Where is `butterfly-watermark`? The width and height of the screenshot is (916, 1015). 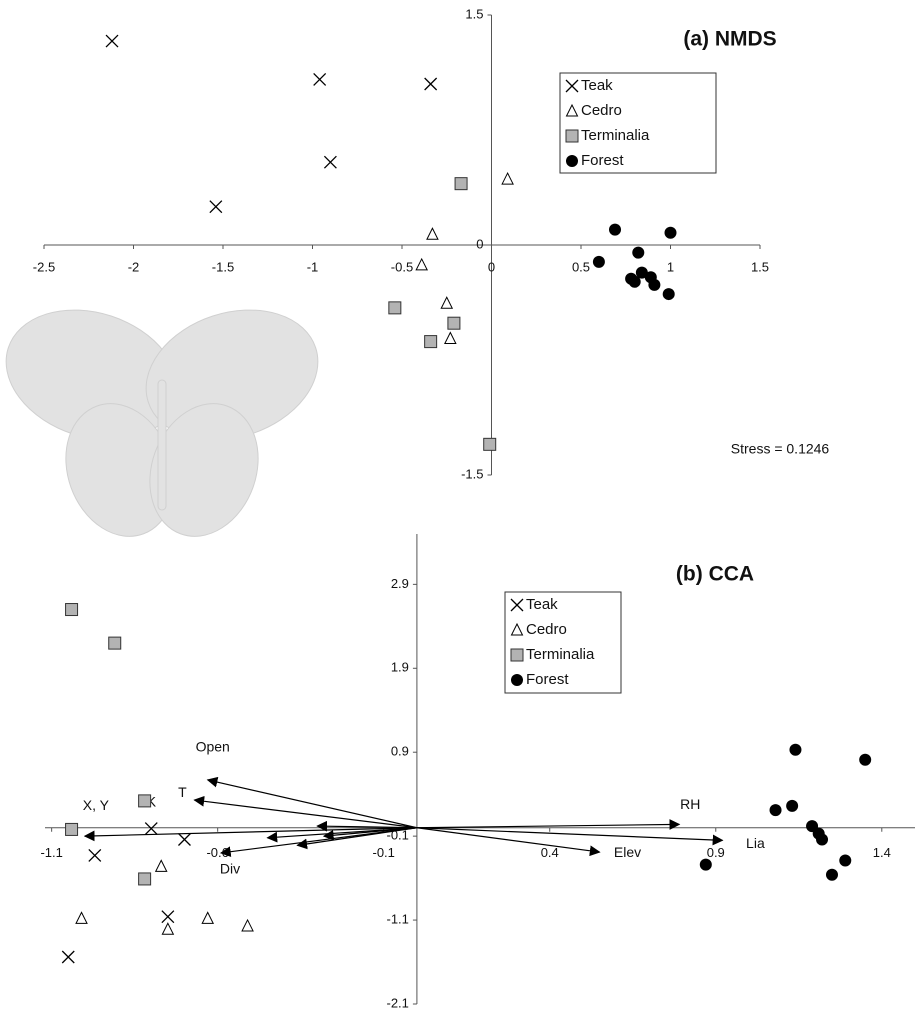
butterfly-watermark is located at coordinates (162, 423).